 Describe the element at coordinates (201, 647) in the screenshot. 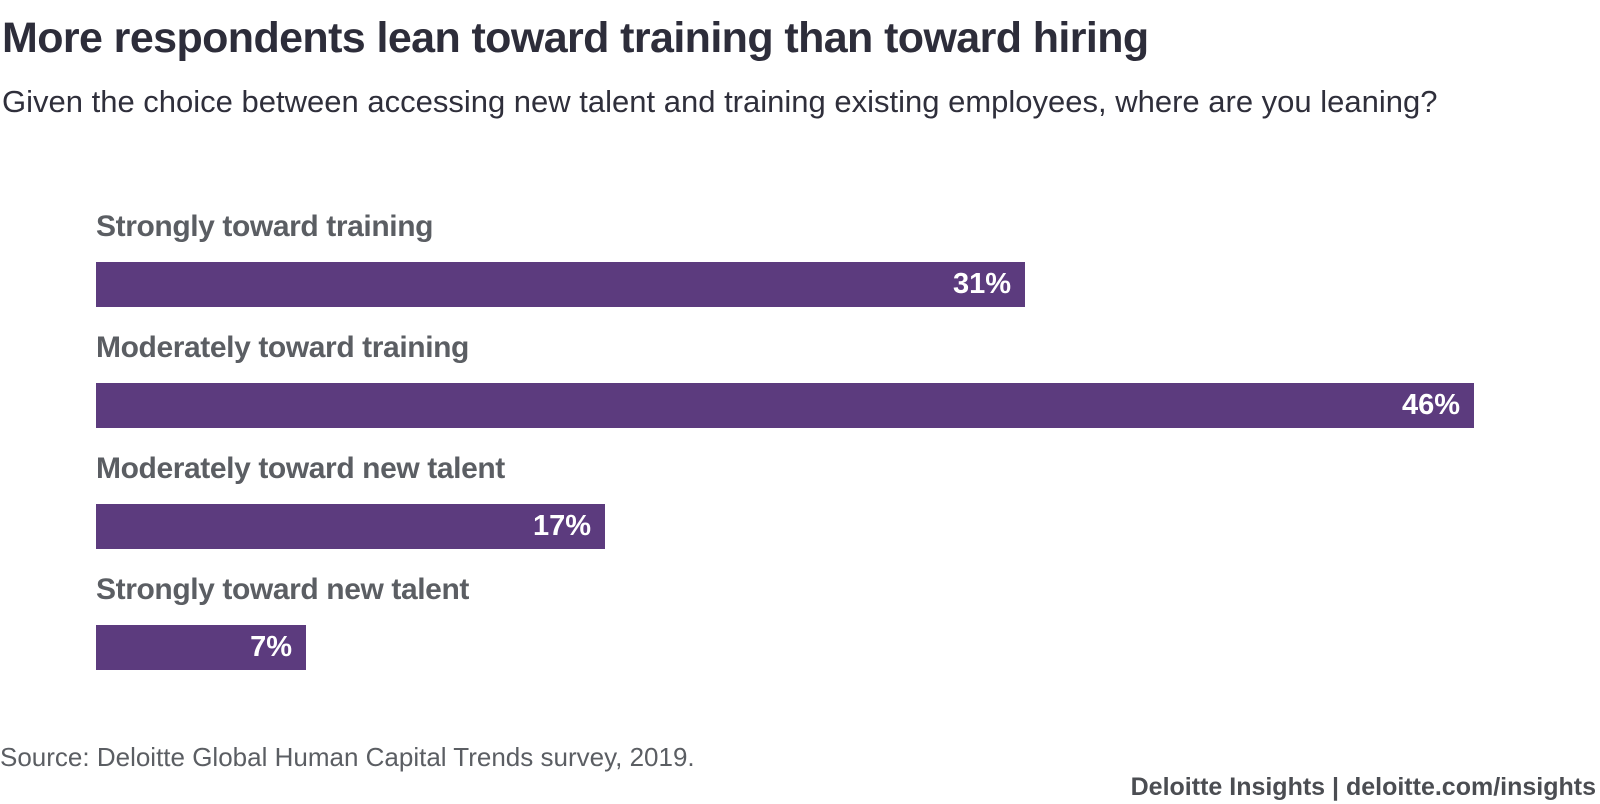

I see `bar: 7%` at that location.